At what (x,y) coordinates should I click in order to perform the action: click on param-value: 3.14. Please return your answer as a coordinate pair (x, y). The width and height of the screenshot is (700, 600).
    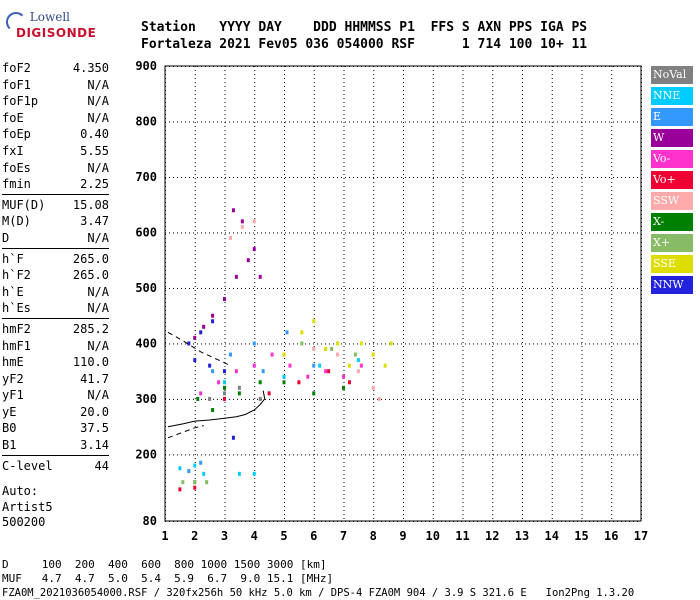
    Looking at the image, I should click on (94, 445).